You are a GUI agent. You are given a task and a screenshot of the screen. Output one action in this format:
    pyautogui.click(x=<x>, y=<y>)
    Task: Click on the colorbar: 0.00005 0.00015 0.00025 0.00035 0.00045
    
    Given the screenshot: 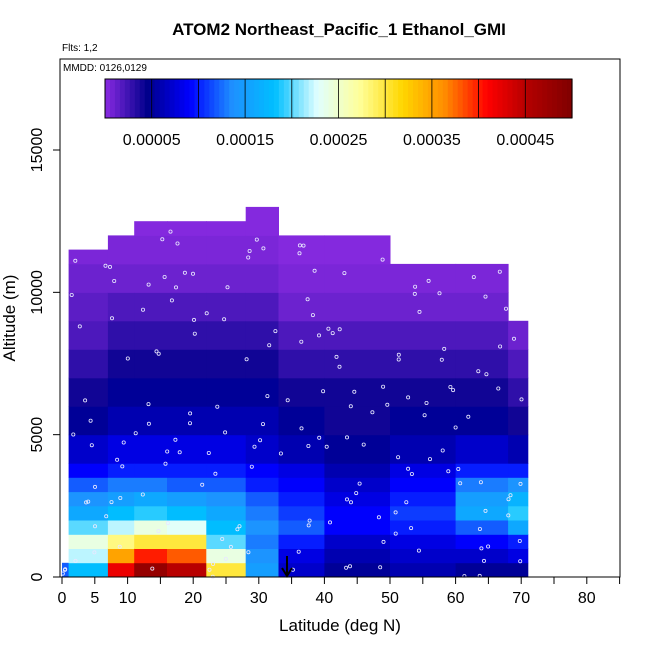 What is the action you would take?
    pyautogui.click(x=338, y=113)
    